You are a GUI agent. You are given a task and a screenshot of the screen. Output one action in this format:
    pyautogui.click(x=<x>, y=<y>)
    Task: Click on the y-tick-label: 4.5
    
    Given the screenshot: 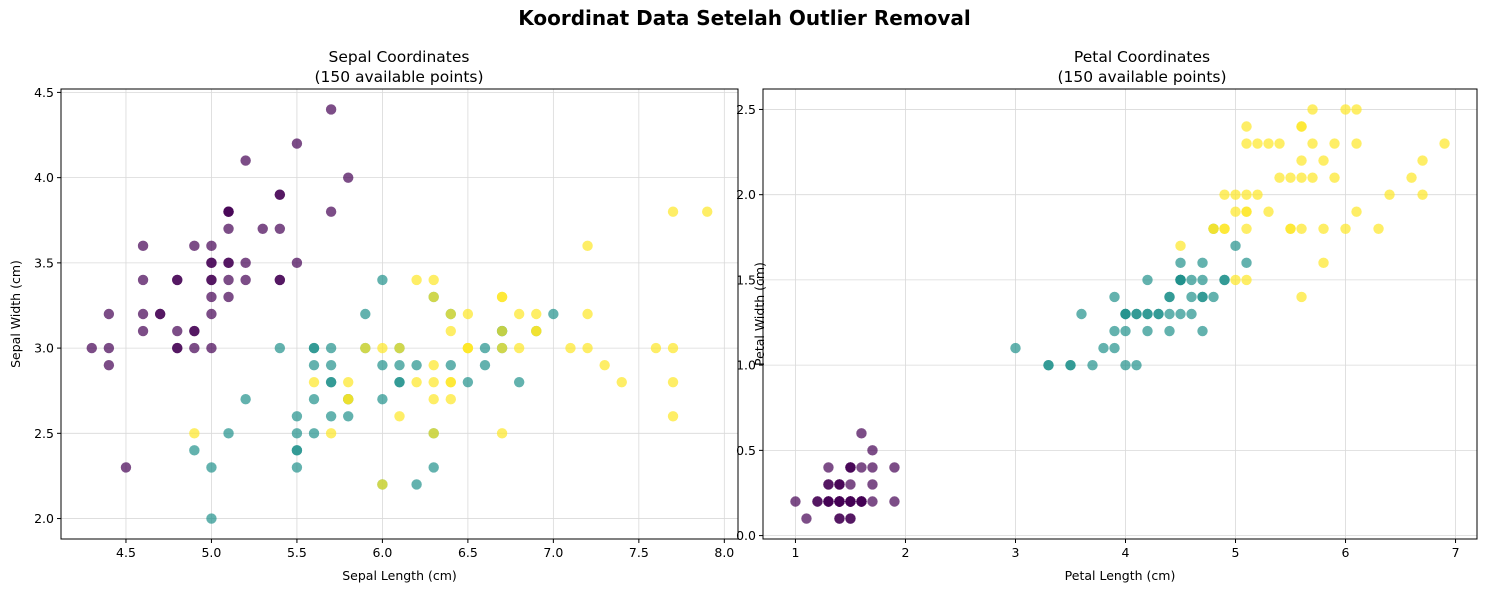 What is the action you would take?
    pyautogui.click(x=44, y=92)
    